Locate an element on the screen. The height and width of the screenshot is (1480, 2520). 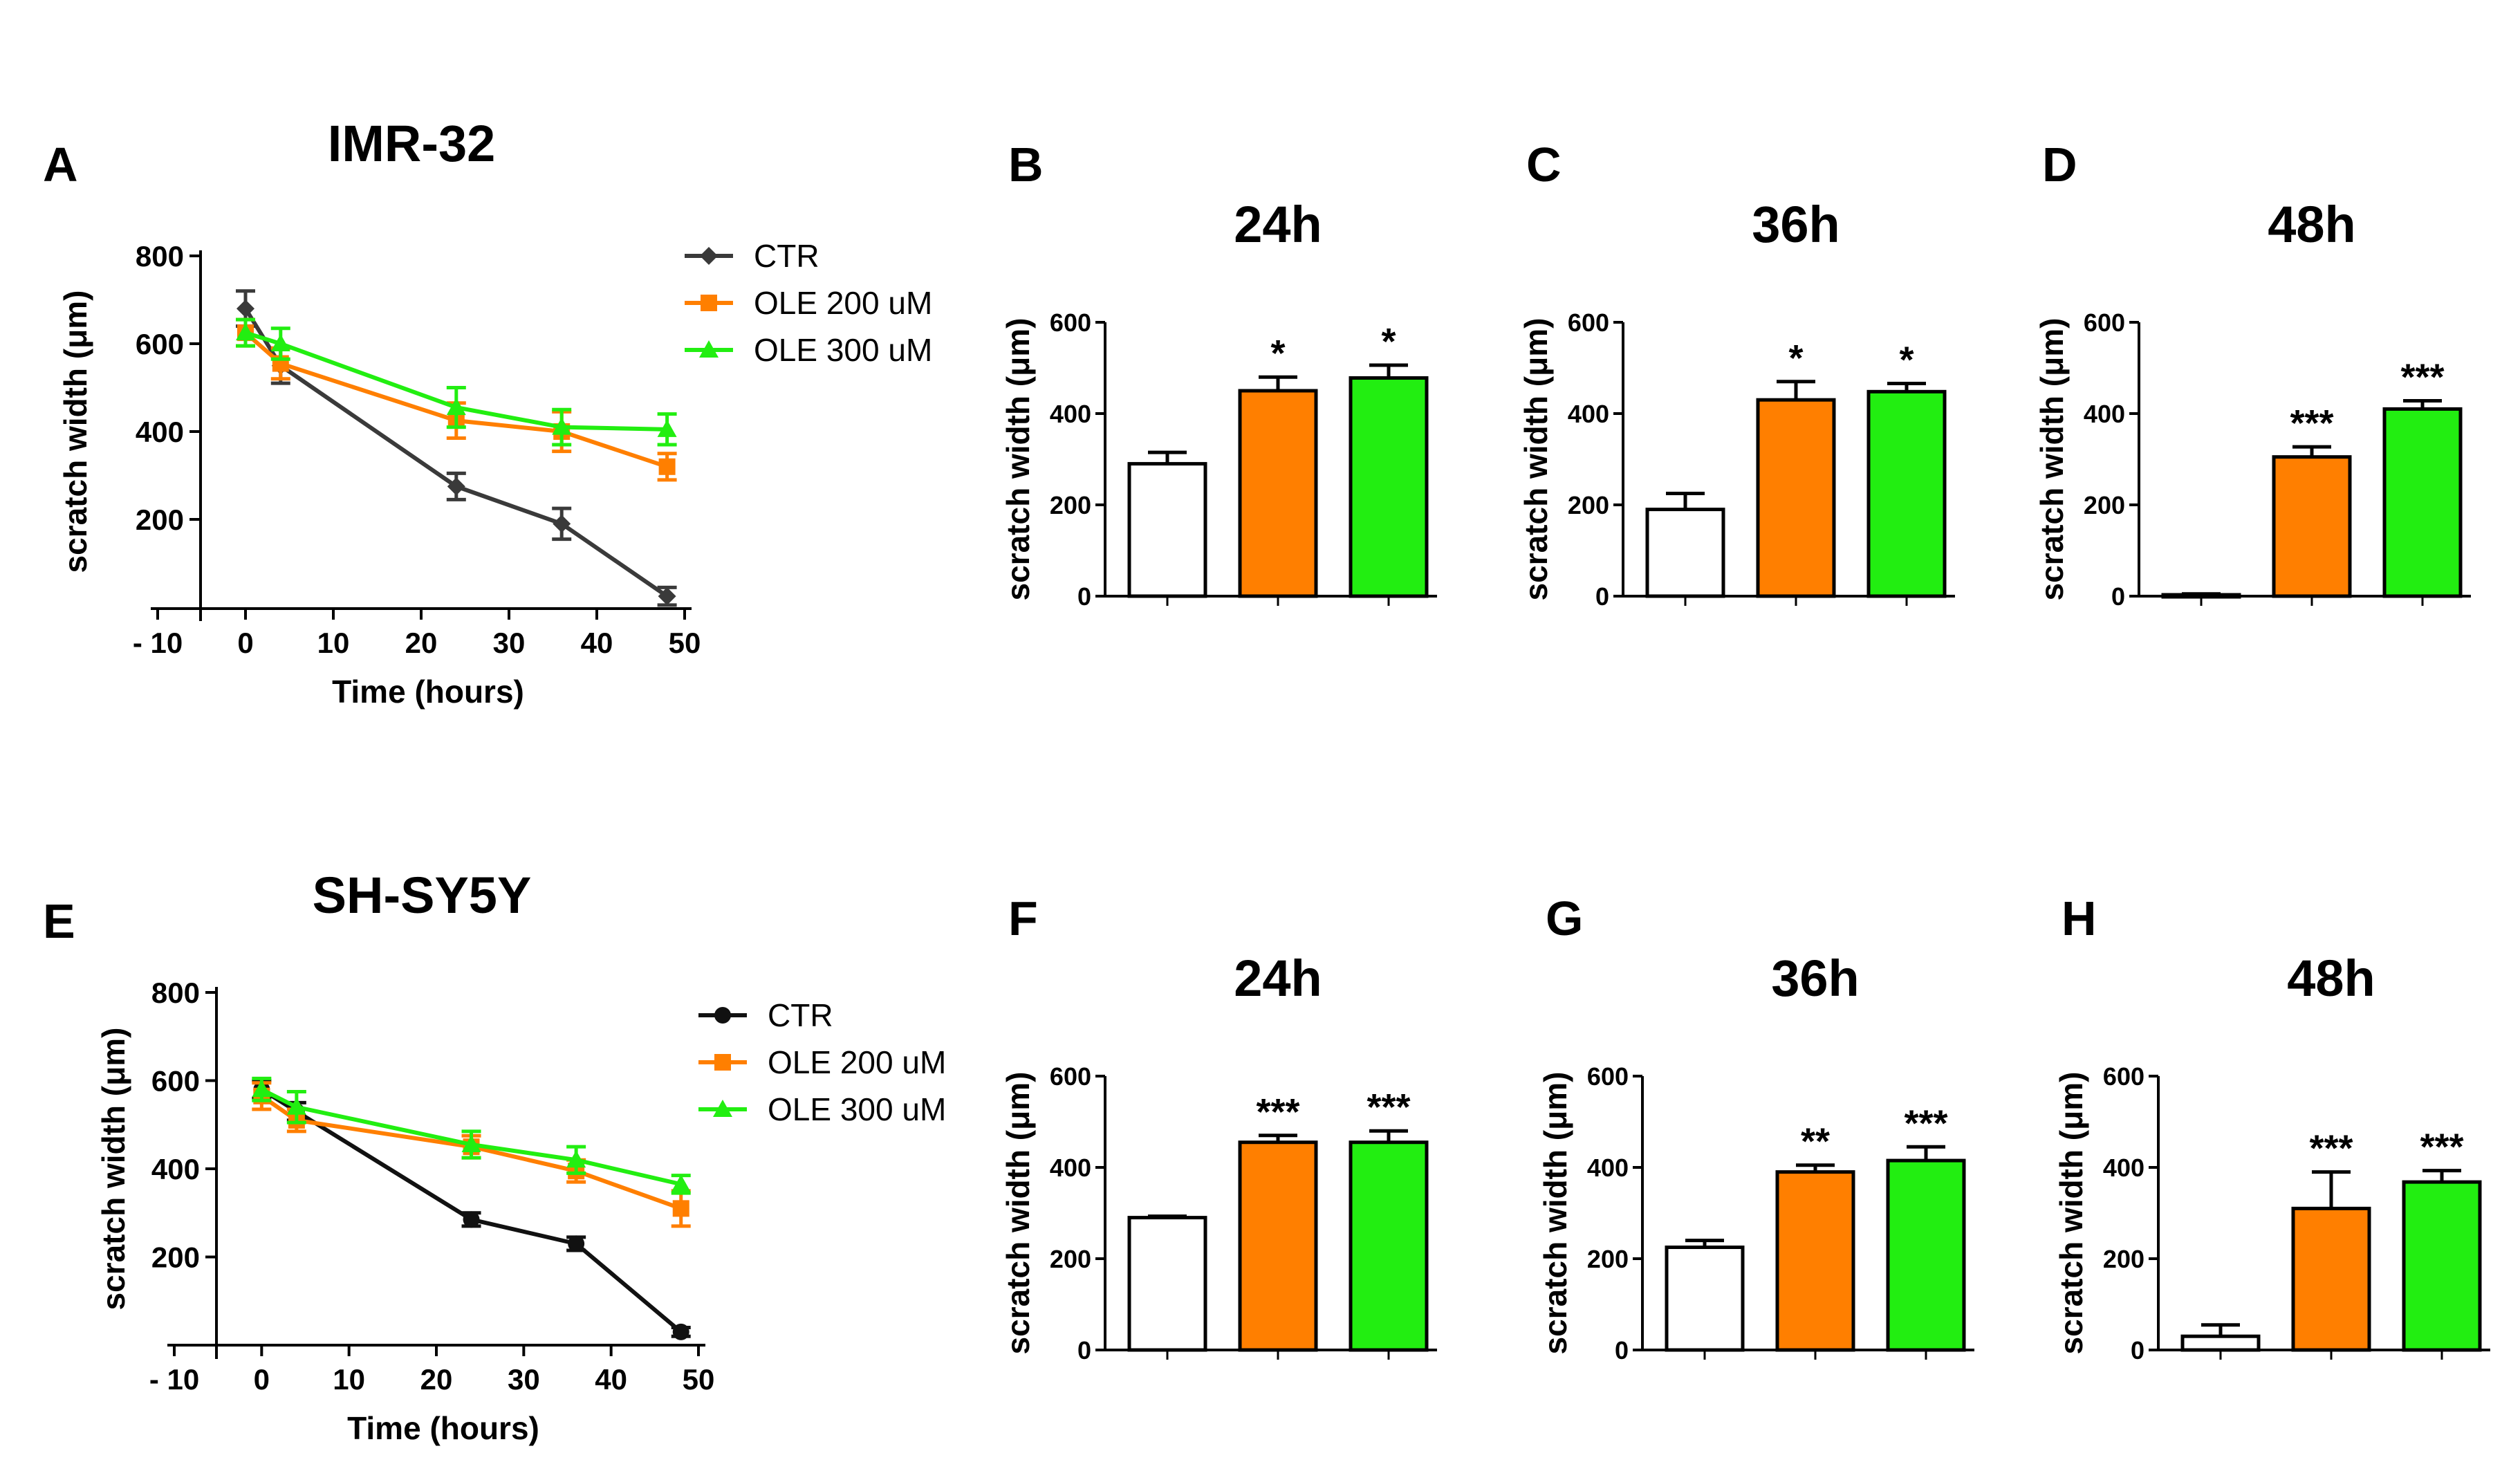
panel-a-x-axis-title: Time (hours) is located at coordinates (428, 692).